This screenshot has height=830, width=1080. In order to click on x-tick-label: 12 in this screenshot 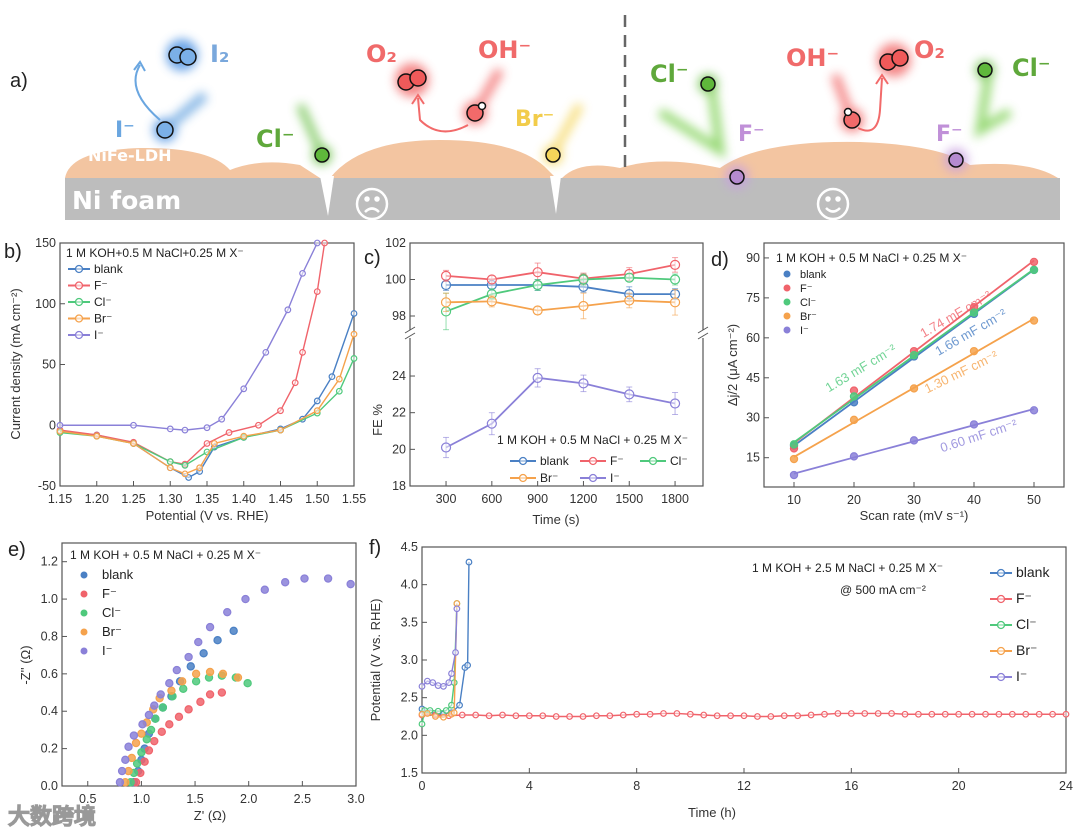, I will do `click(744, 786)`.